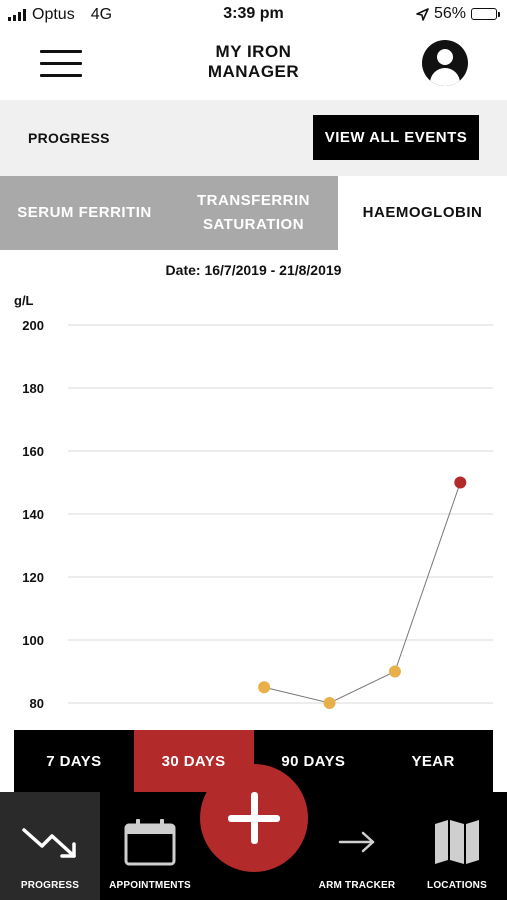 This screenshot has height=900, width=507. What do you see at coordinates (33, 325) in the screenshot?
I see `y-tick-label: 200` at bounding box center [33, 325].